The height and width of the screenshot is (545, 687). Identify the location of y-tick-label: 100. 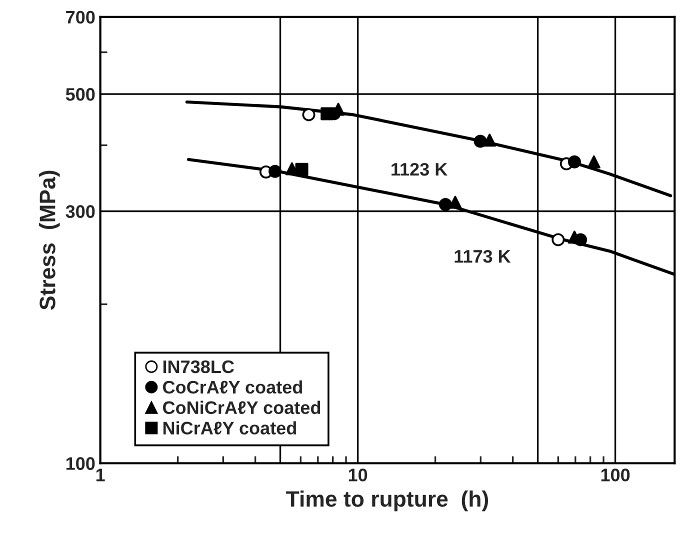
(80, 463).